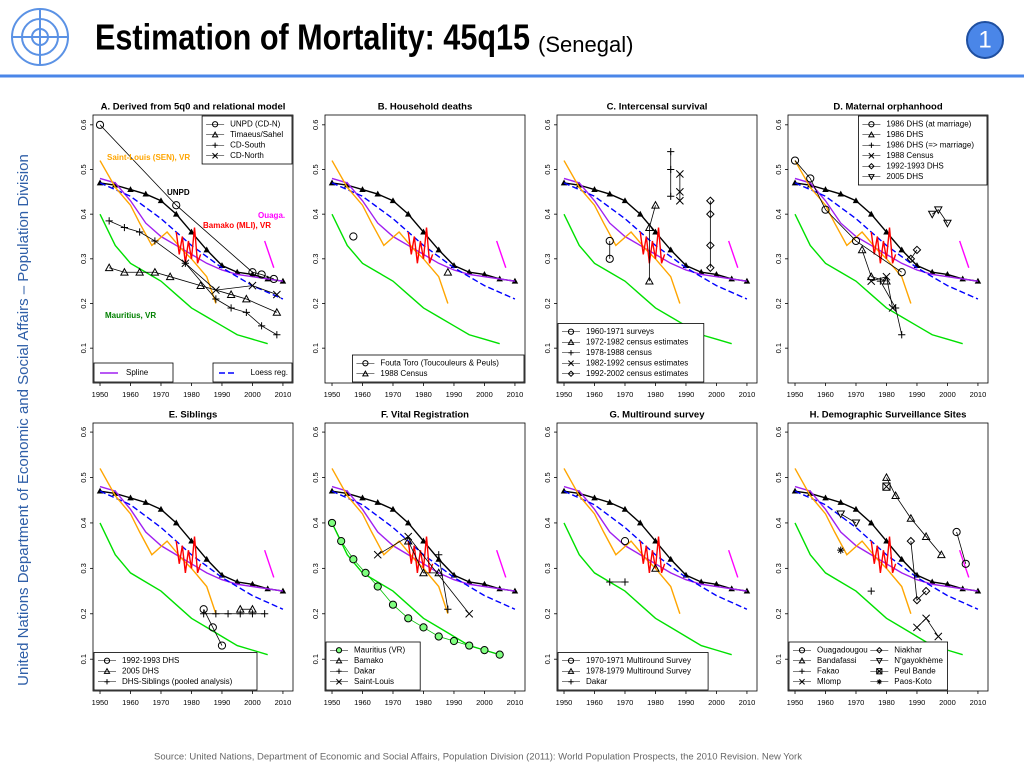  Describe the element at coordinates (379, 649) in the screenshot. I see `legend-label: Mauritius (VR)` at that location.